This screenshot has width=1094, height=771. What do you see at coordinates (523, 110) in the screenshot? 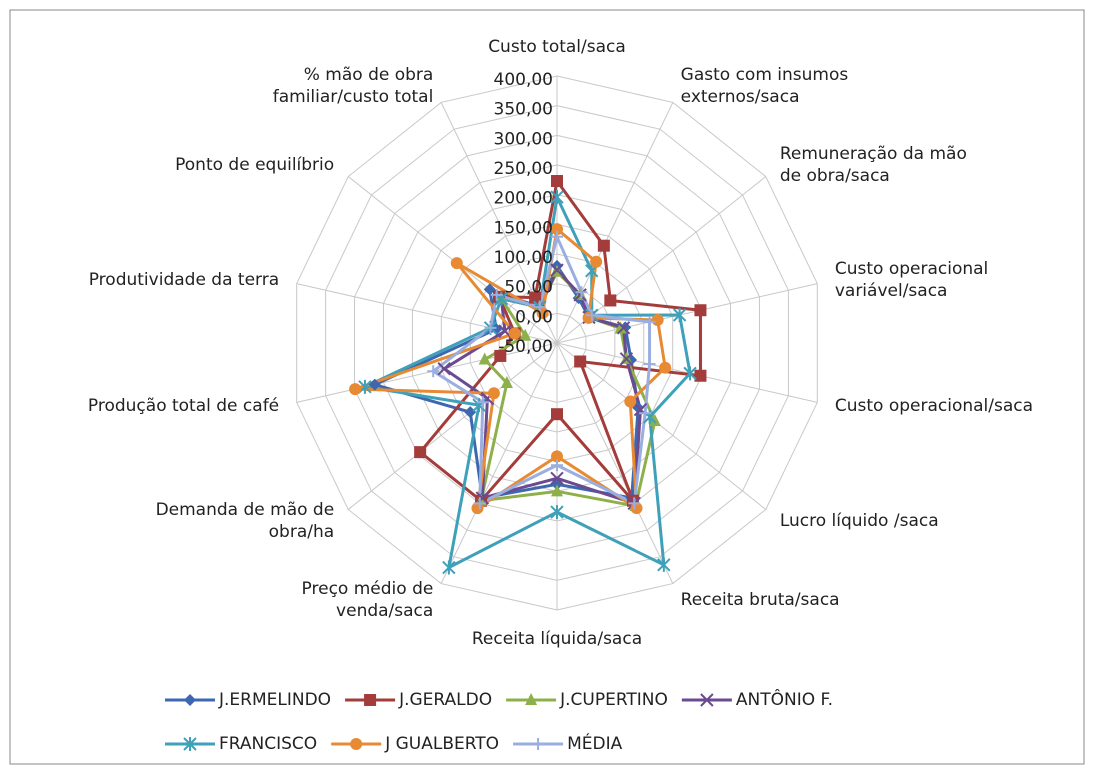
I see `y-tick-label: 350,00` at bounding box center [523, 110].